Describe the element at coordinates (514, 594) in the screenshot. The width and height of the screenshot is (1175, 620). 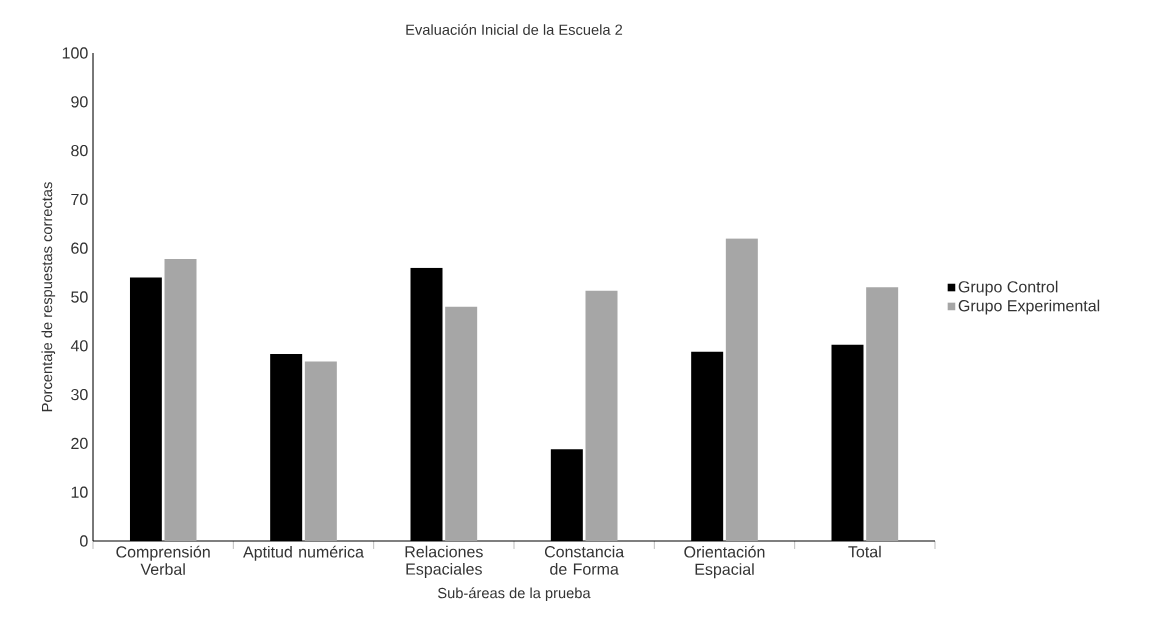
I see `x-axis-title: Sub-áreas de la prueba` at that location.